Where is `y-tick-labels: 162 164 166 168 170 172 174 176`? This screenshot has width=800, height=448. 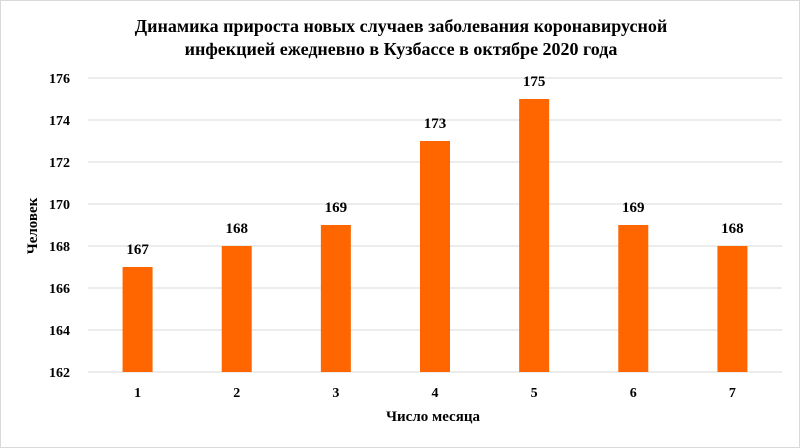
y-tick-labels: 162 164 166 168 170 172 174 176 is located at coordinates (59, 226).